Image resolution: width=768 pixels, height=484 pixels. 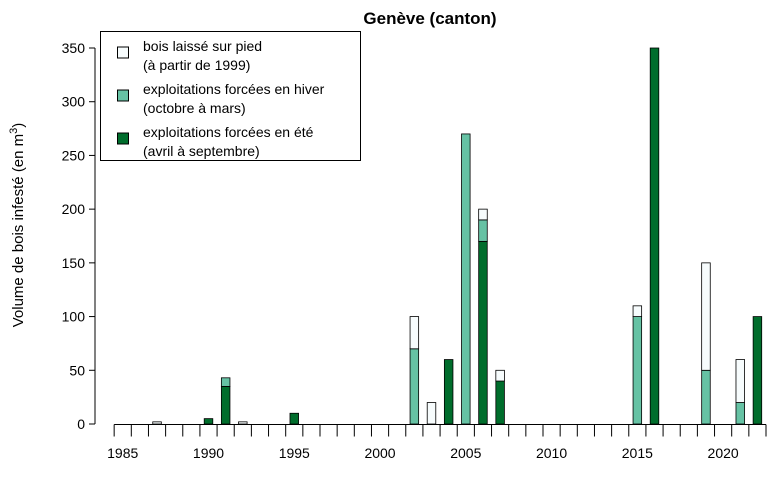 What do you see at coordinates (17, 225) in the screenshot?
I see `y-axis-label: Volume de bois infesté (en m3)` at bounding box center [17, 225].